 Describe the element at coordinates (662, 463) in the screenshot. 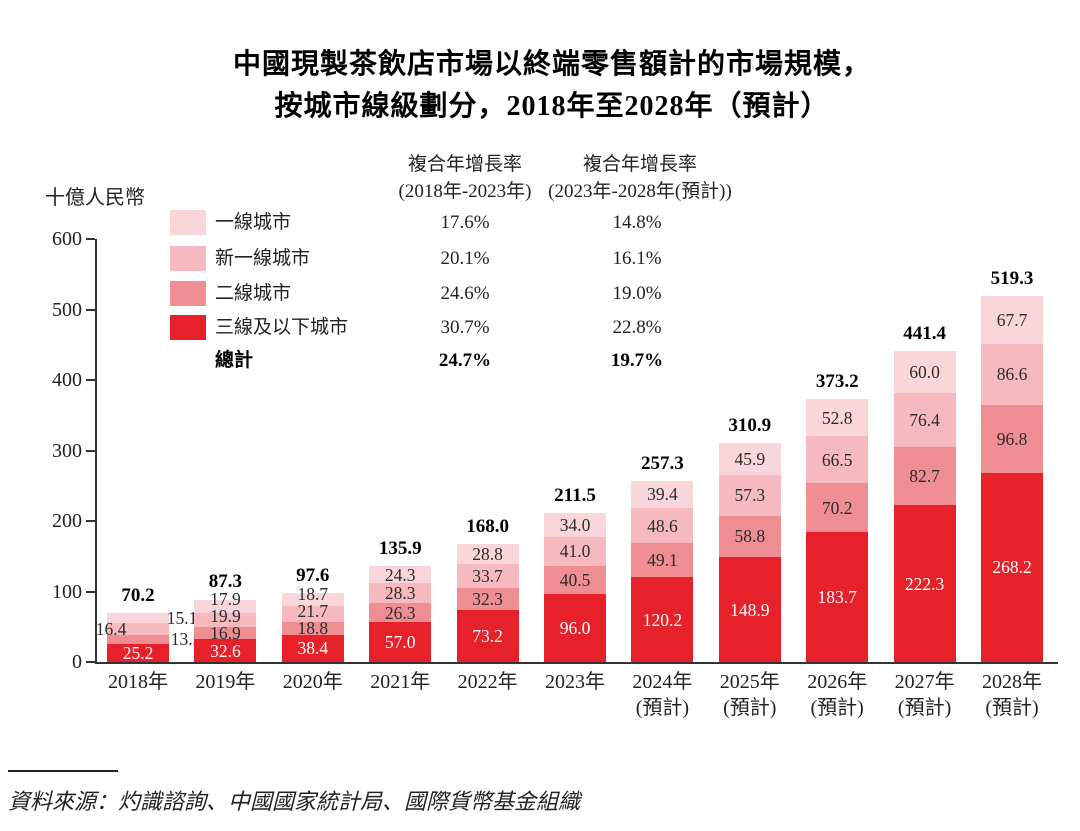

I see `bar-total-label: 257.3` at that location.